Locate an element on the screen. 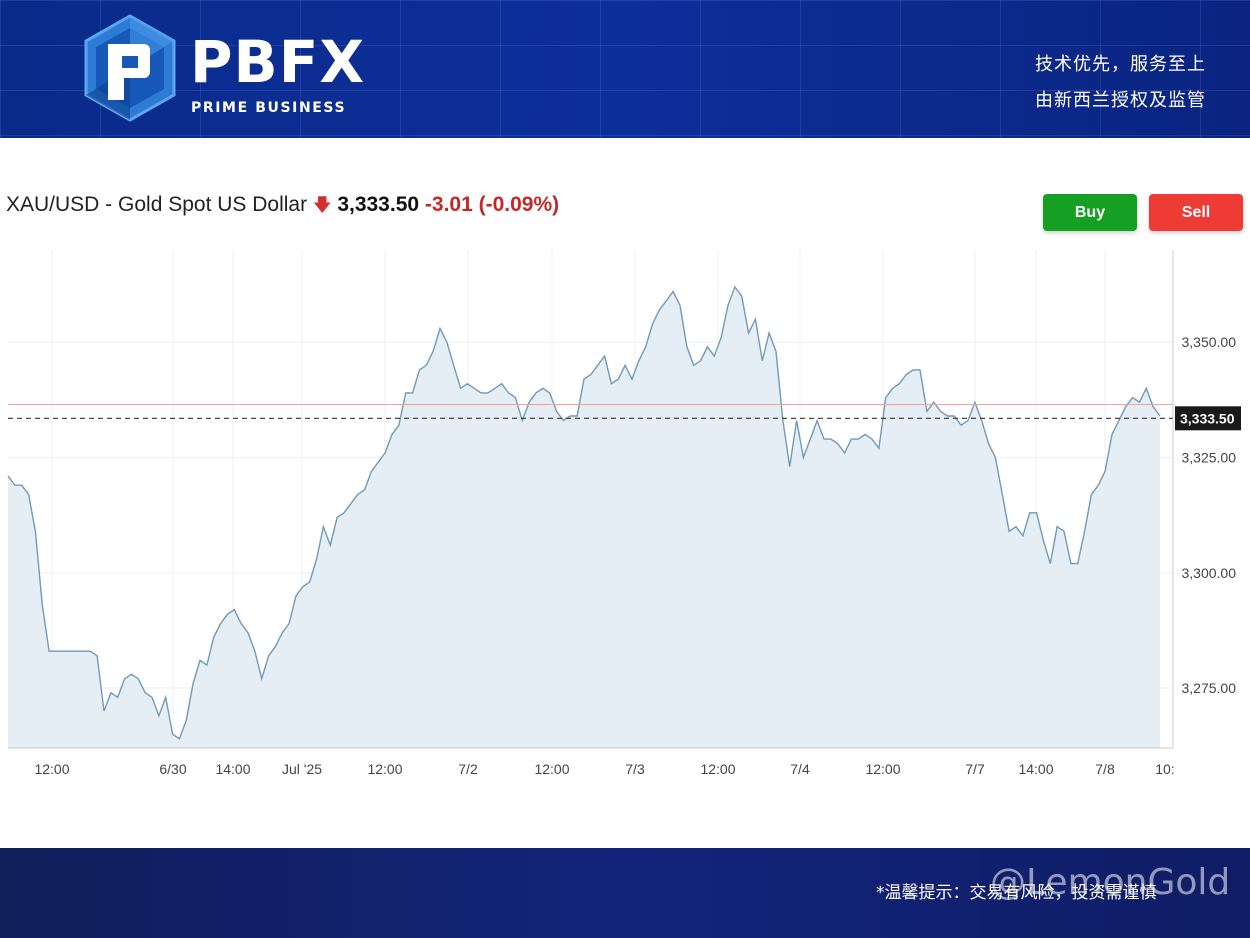 Image resolution: width=1250 pixels, height=938 pixels. x-tick-label: 6/30 is located at coordinates (172, 769).